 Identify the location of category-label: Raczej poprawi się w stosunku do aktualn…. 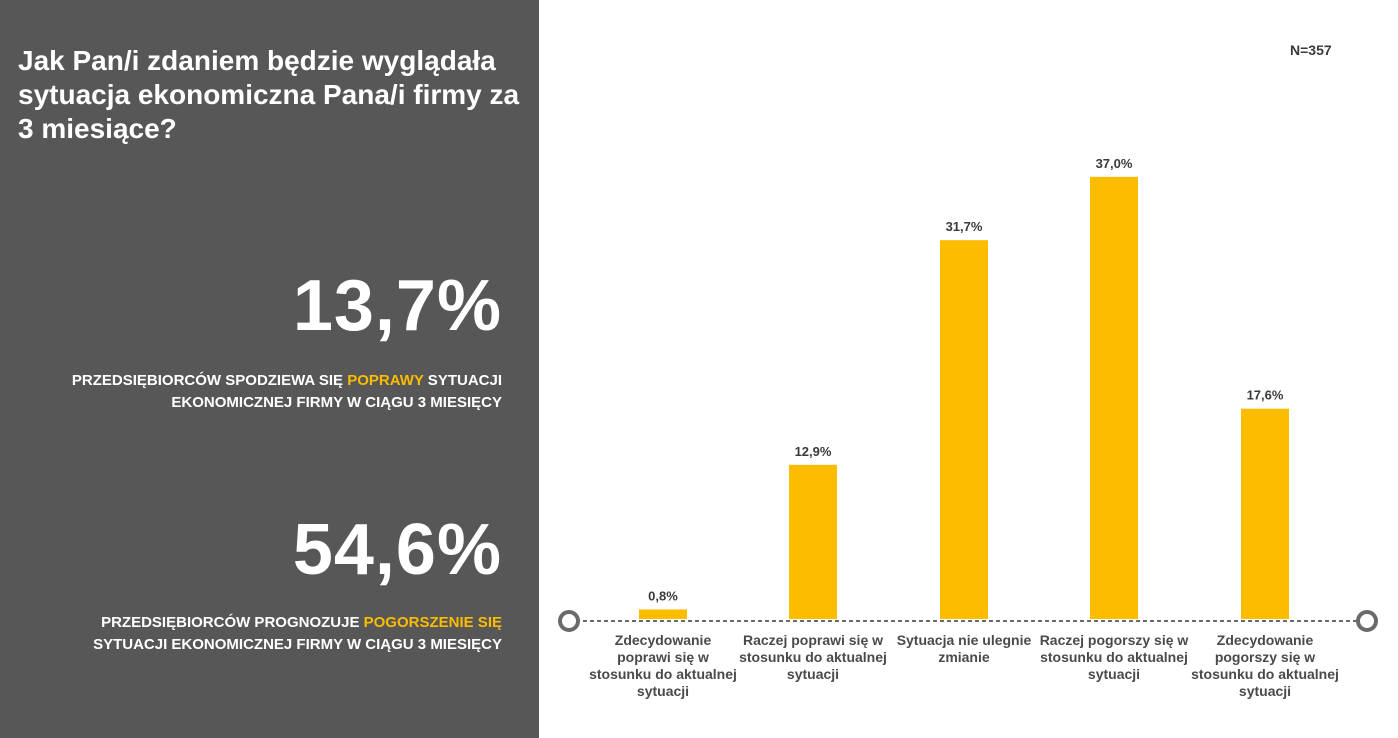
(813, 657).